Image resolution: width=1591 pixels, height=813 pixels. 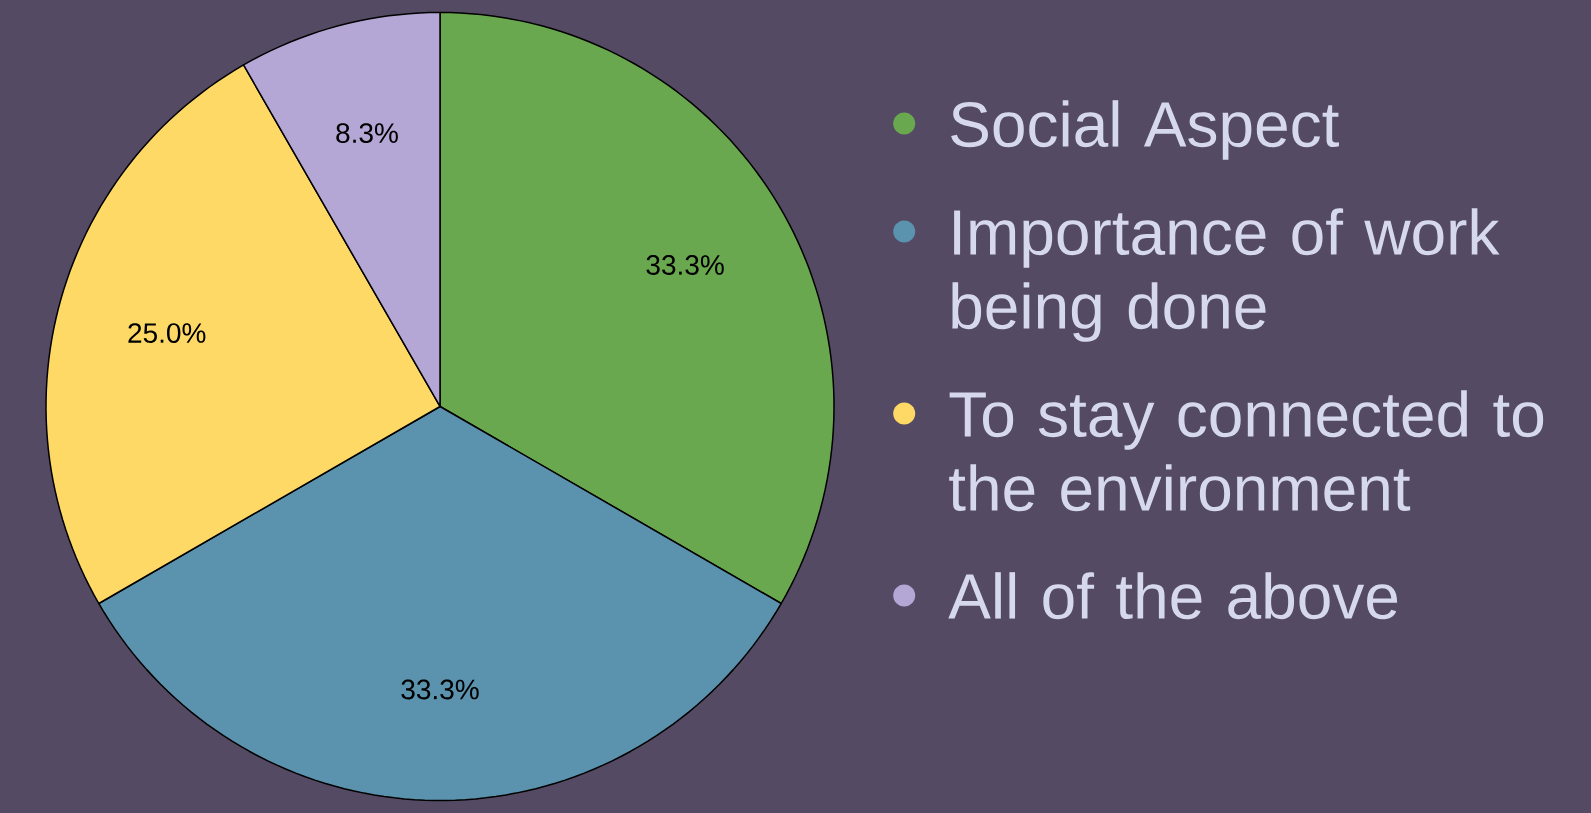 What do you see at coordinates (367, 133) in the screenshot?
I see `data-label: 8.3%` at bounding box center [367, 133].